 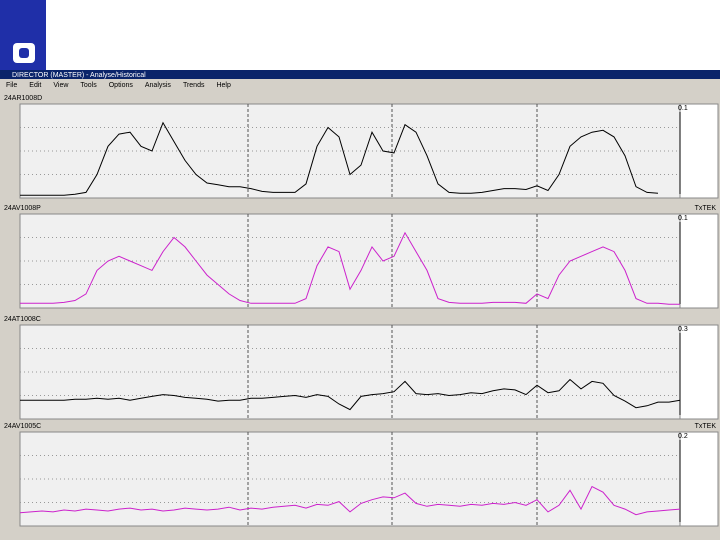 I want to click on title-bar, so click(x=360, y=74).